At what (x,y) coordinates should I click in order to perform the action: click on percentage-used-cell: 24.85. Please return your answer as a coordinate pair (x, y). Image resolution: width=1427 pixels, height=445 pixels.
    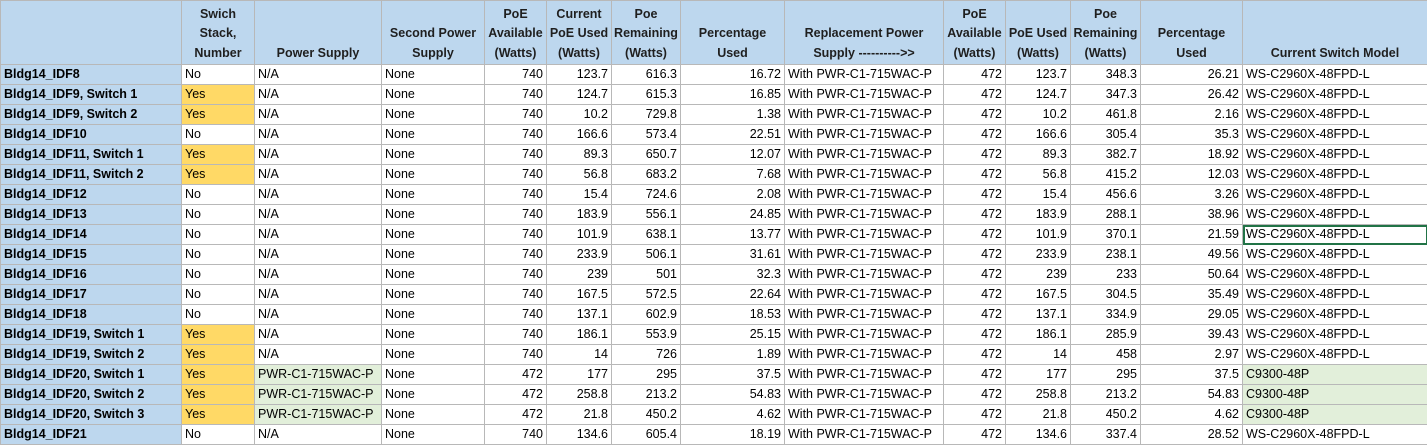
    Looking at the image, I should click on (732, 214).